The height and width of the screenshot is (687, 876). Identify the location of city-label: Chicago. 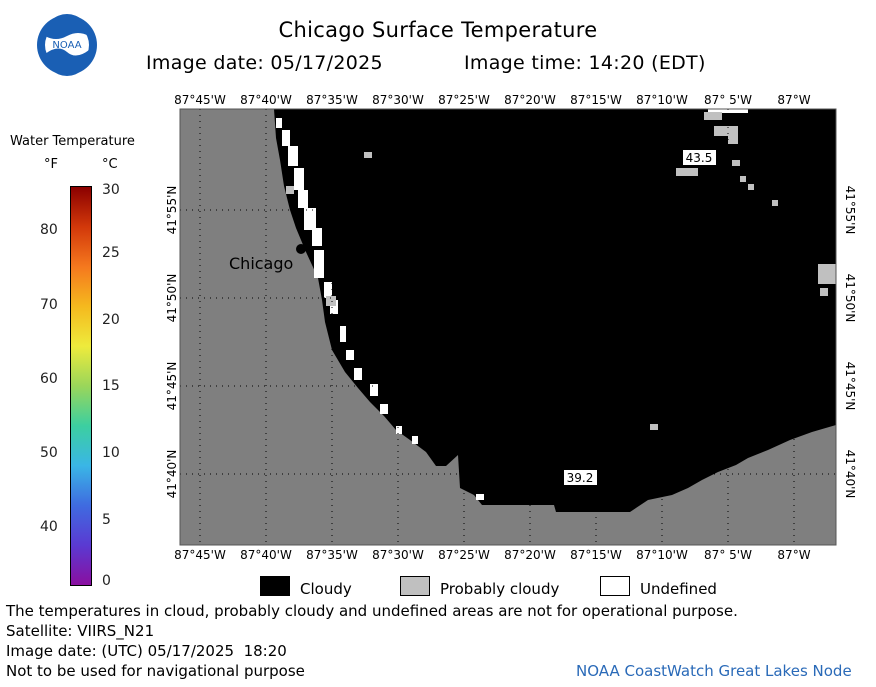
(261, 263).